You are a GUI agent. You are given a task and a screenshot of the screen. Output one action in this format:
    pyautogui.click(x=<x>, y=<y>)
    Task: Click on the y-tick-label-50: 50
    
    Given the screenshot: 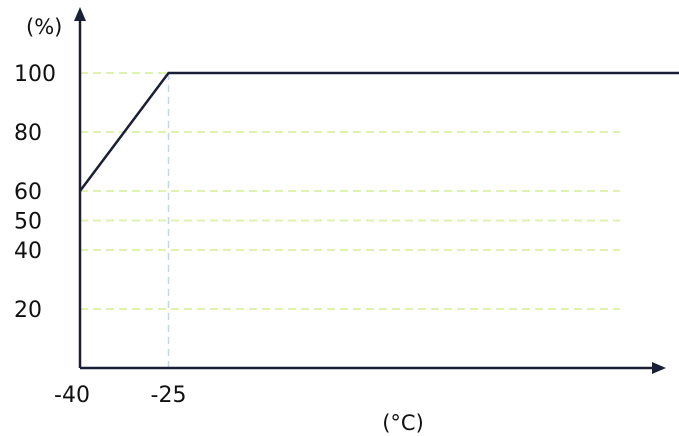 What is the action you would take?
    pyautogui.click(x=28, y=222)
    